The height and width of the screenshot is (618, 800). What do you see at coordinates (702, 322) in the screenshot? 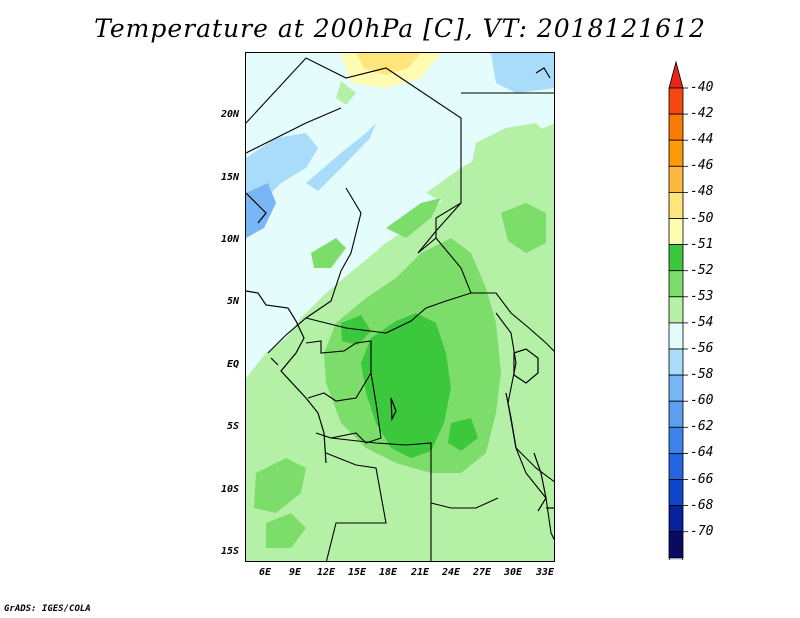
I see `colorbar-label: -54` at bounding box center [702, 322].